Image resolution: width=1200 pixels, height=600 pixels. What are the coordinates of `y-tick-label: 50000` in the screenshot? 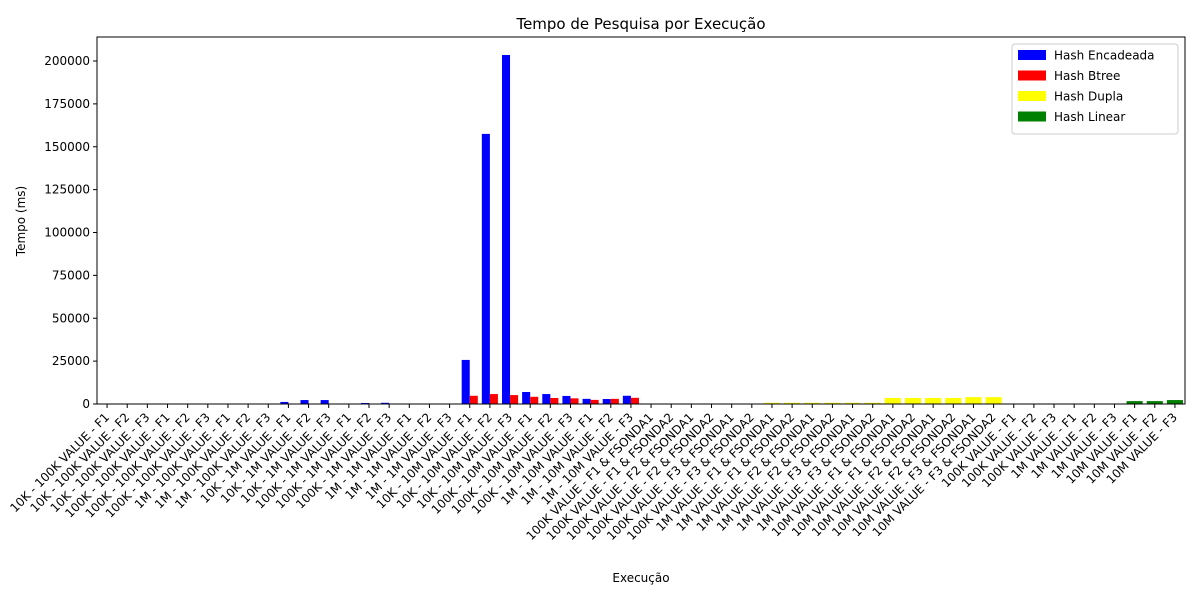 It's located at (71, 318).